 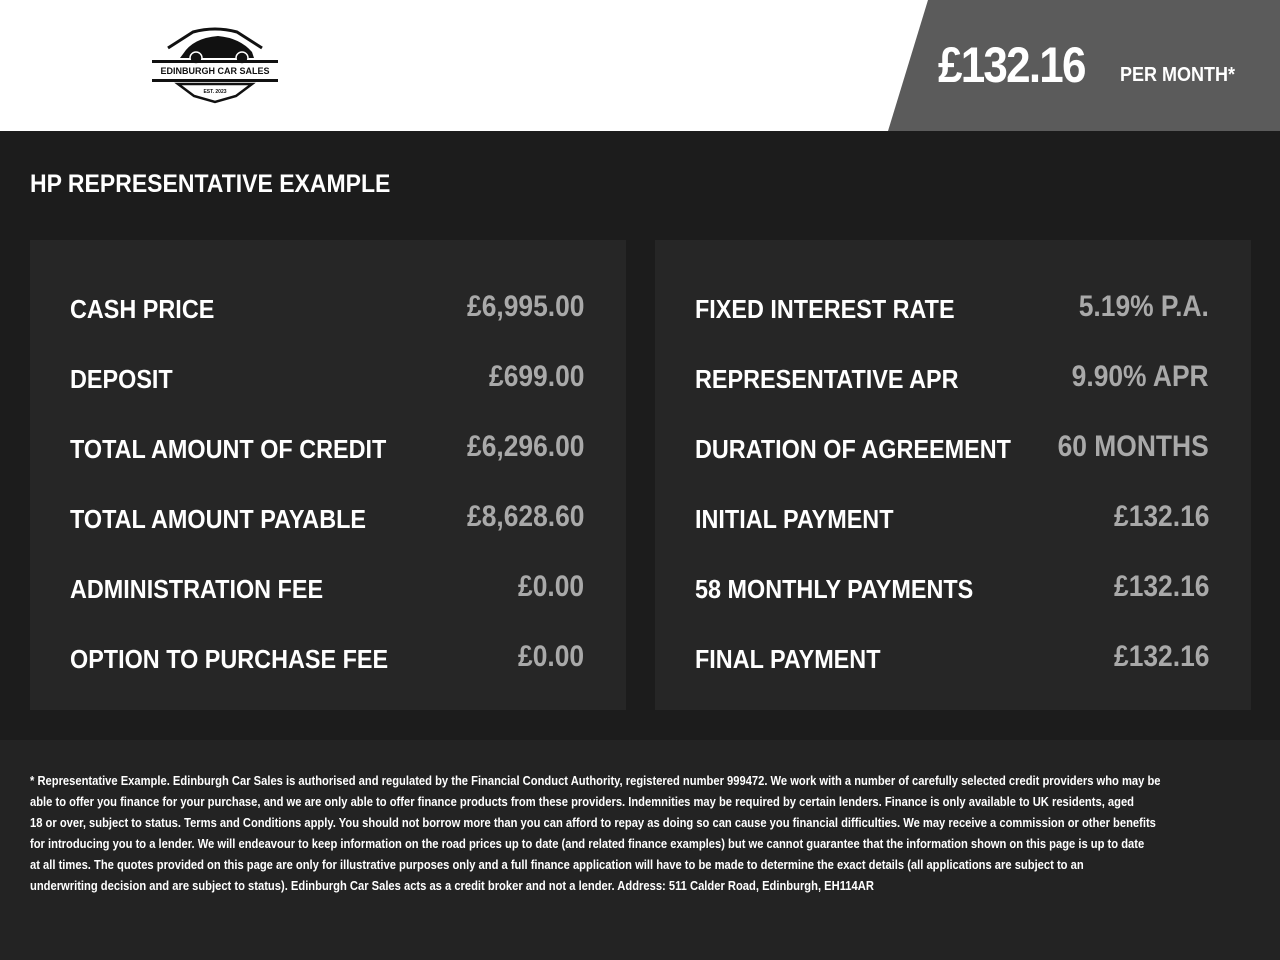 What do you see at coordinates (827, 379) in the screenshot?
I see `finance-label: REPRESENTATIVE APR` at bounding box center [827, 379].